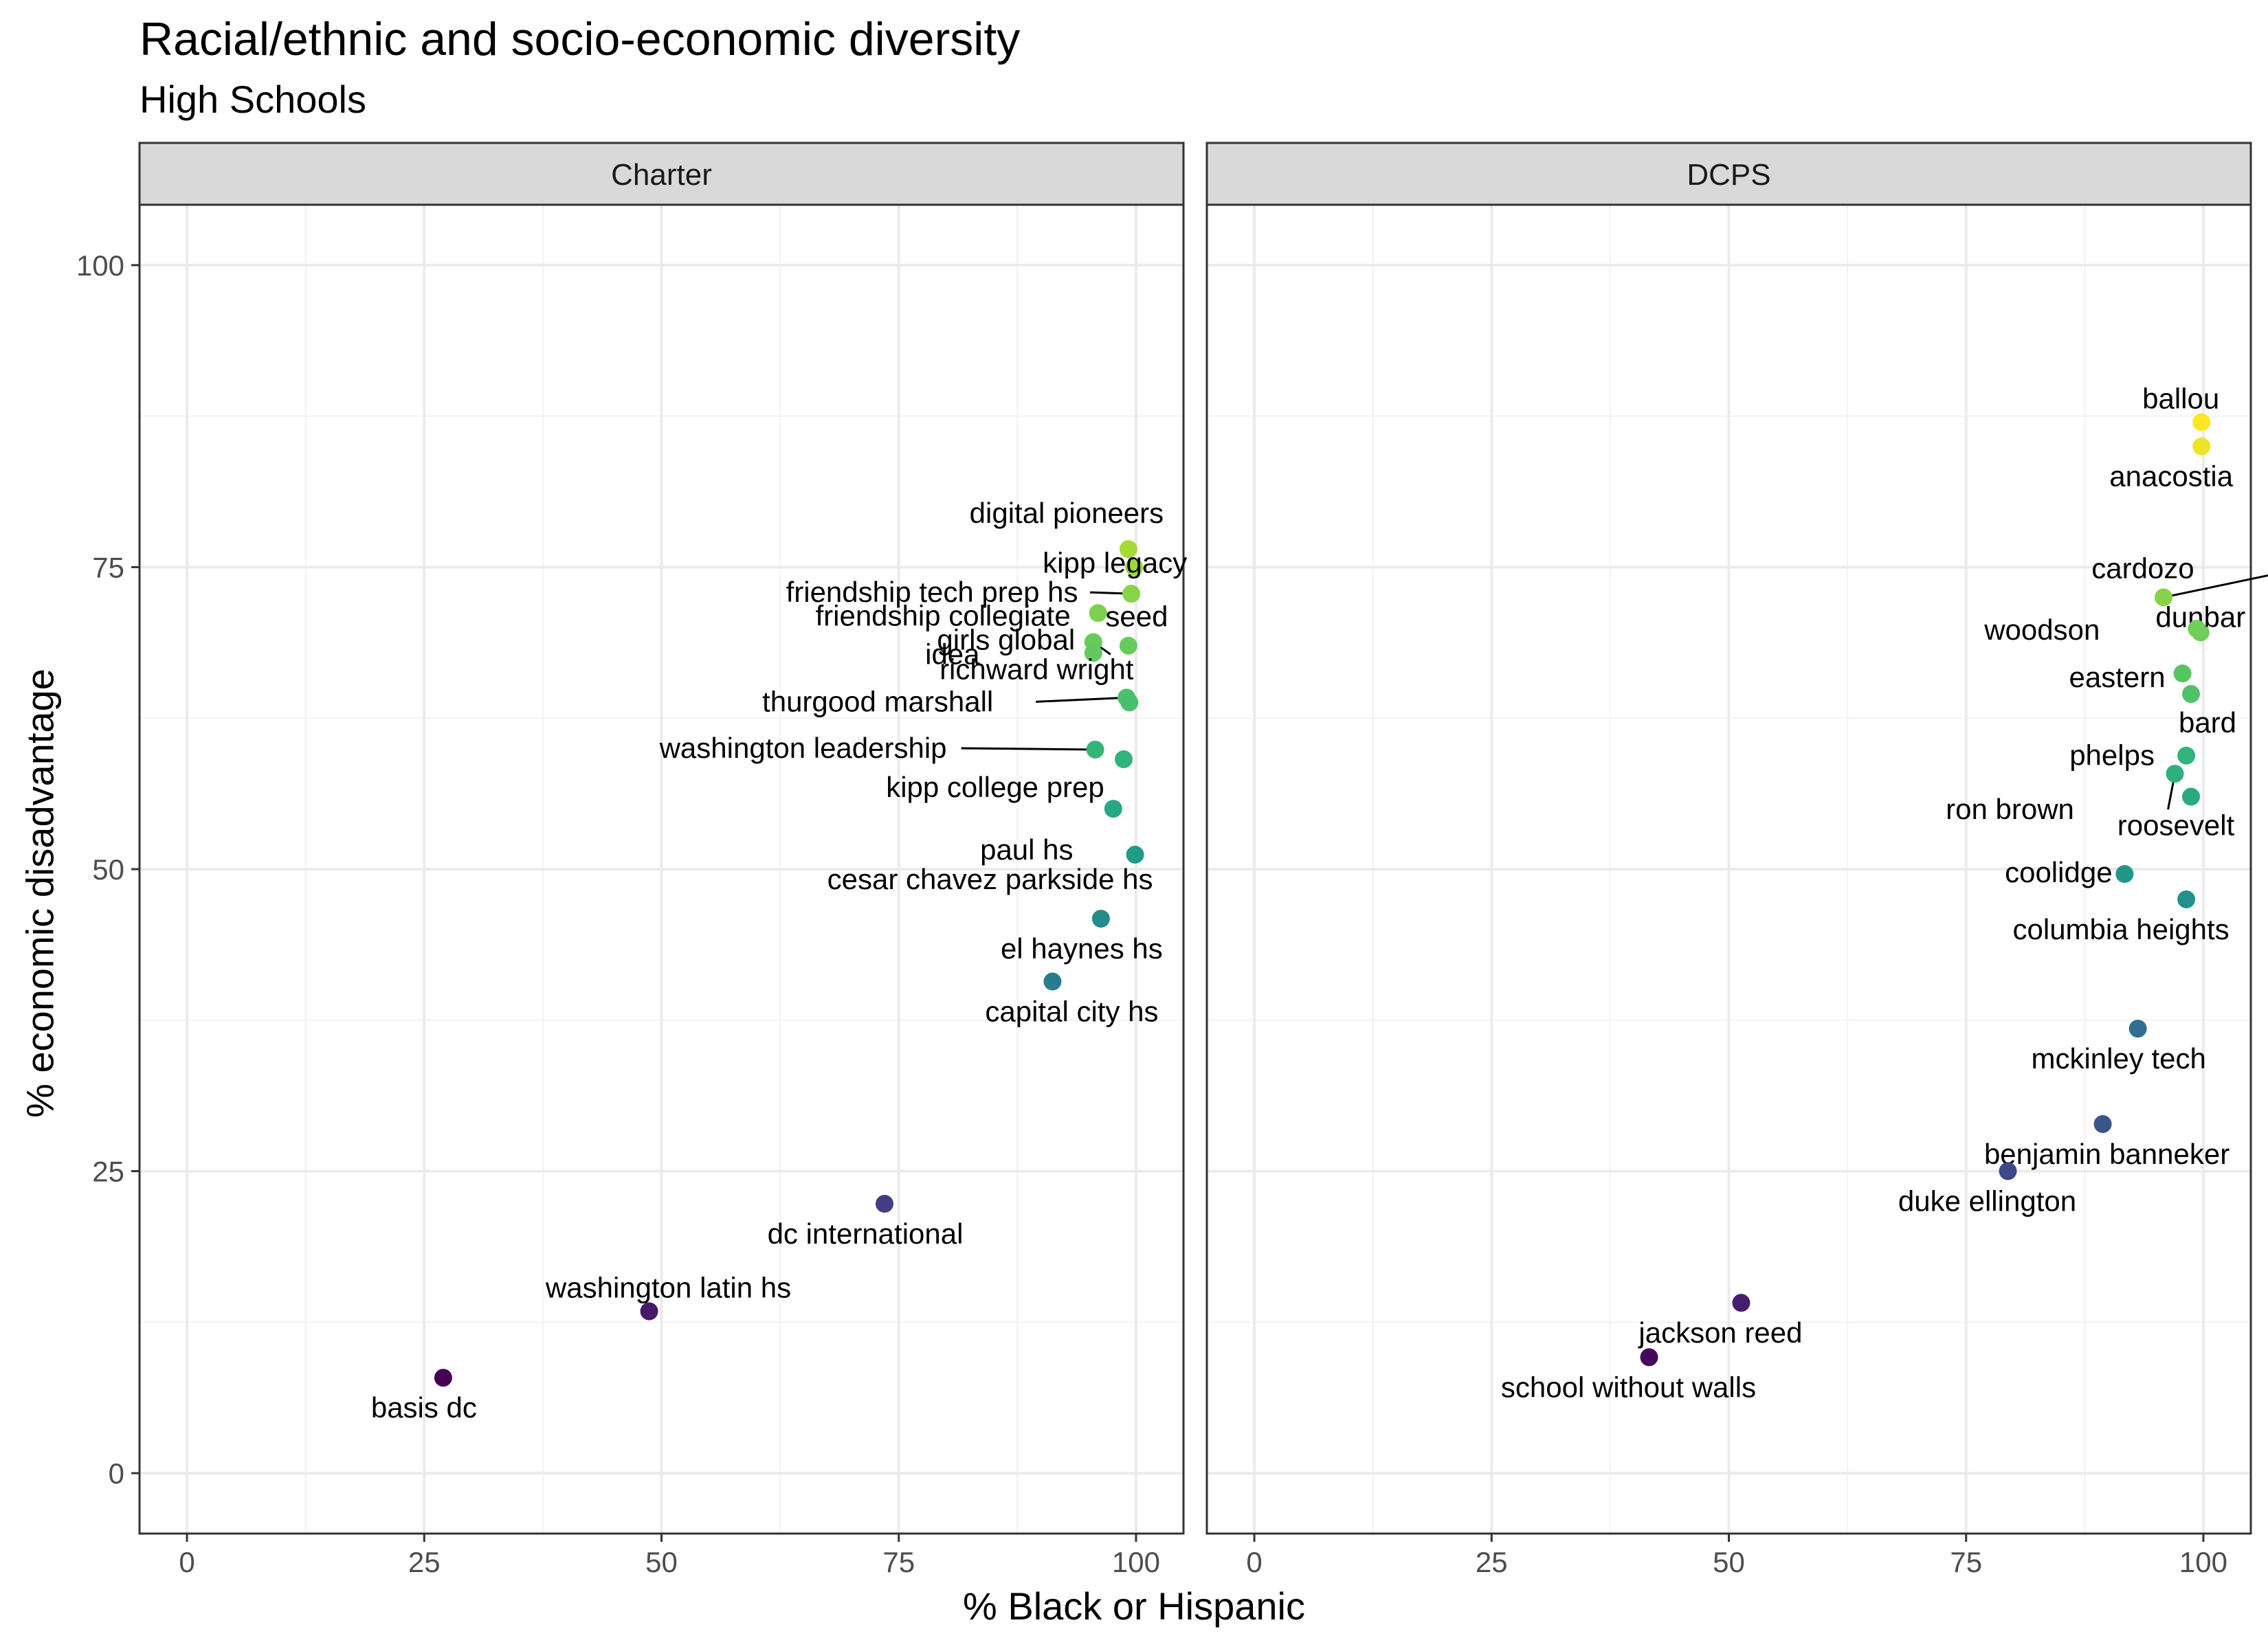 Image resolution: width=2268 pixels, height=1649 pixels. Describe the element at coordinates (1082, 949) in the screenshot. I see `point-label: el haynes hs` at that location.